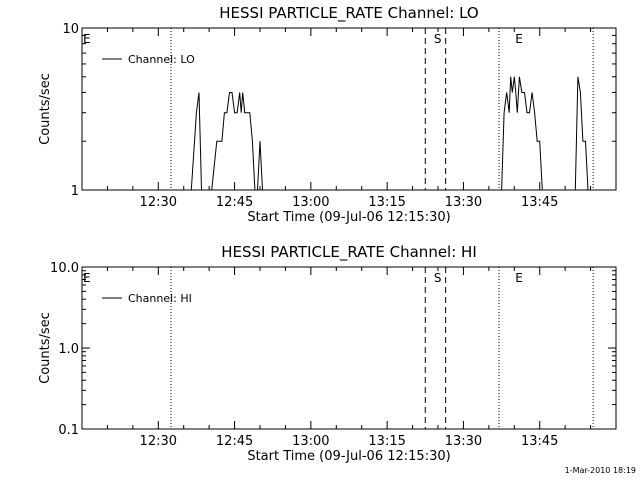  I want to click on panel-1-x-axis-label: Start Time (09-Jul-06 12:15:30), so click(348, 217).